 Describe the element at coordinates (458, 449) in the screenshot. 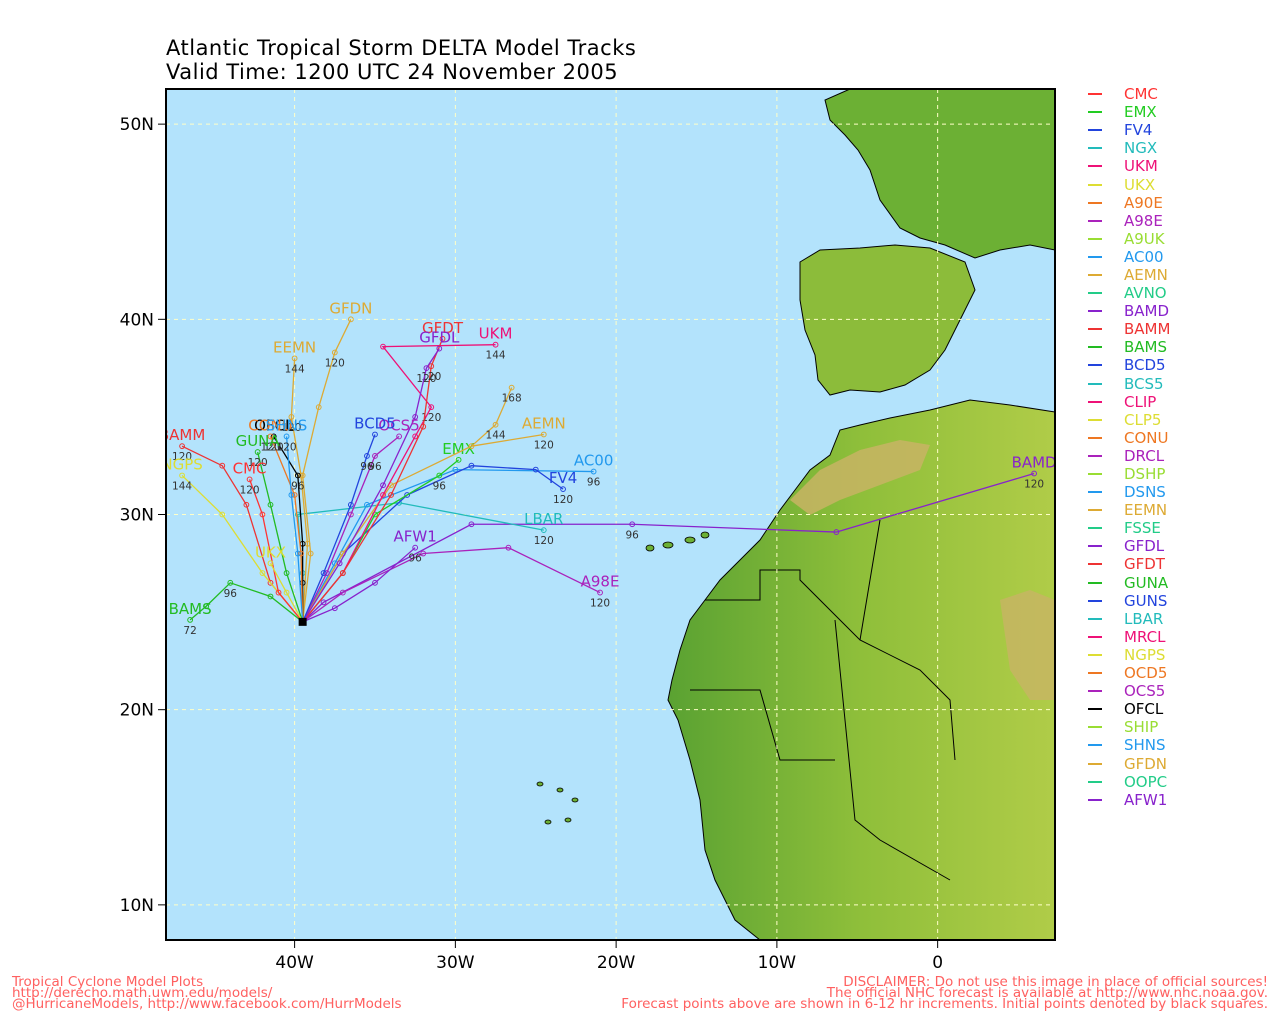

I see `track-end-label: EMX` at that location.